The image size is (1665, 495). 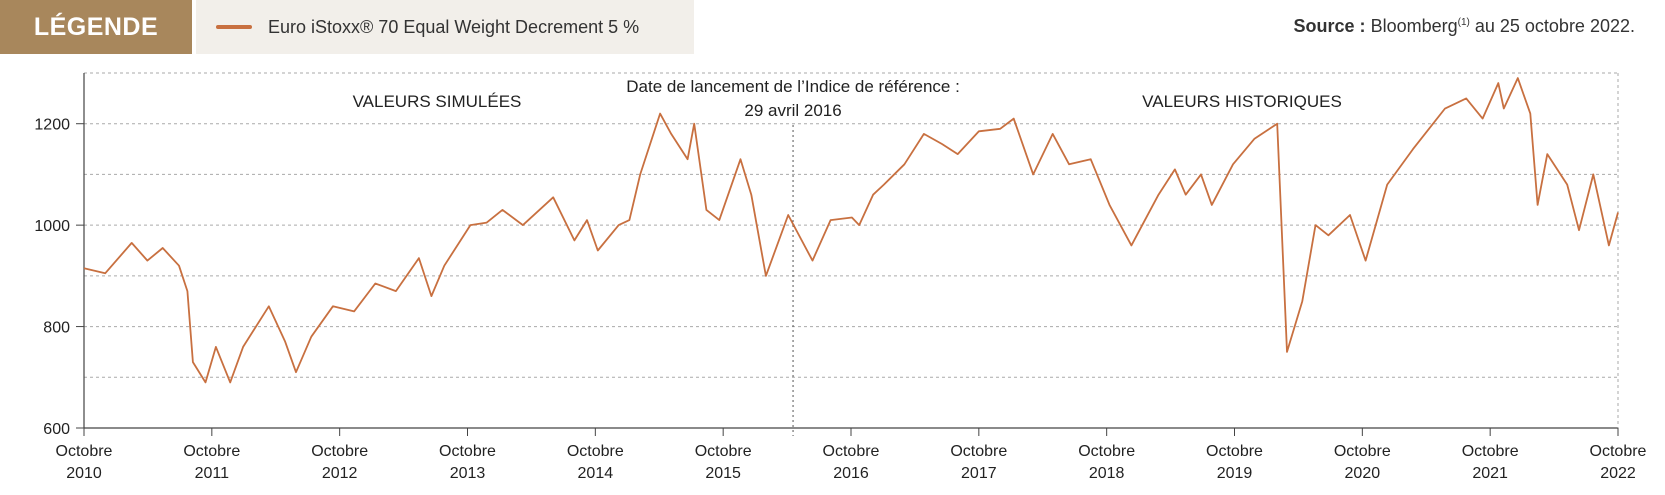 What do you see at coordinates (979, 473) in the screenshot?
I see `x-tick-label-year: 2017` at bounding box center [979, 473].